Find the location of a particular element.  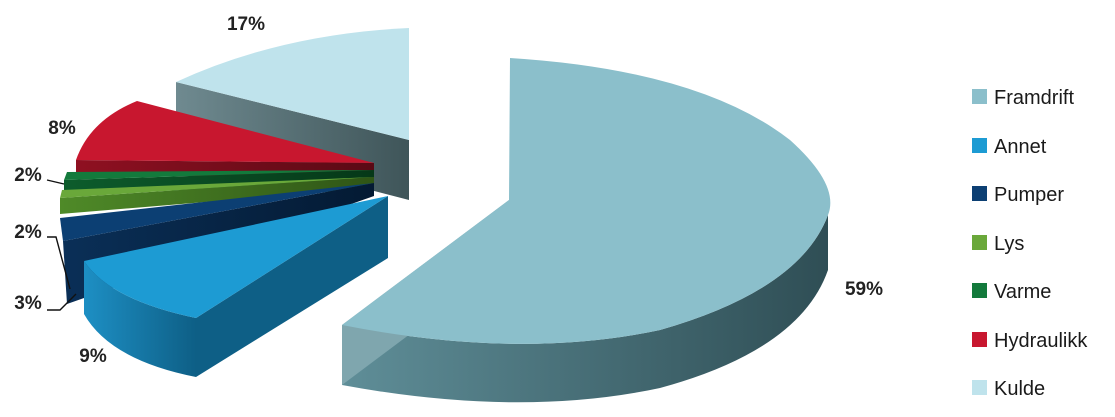

legend-item: Annet is located at coordinates (1009, 147).